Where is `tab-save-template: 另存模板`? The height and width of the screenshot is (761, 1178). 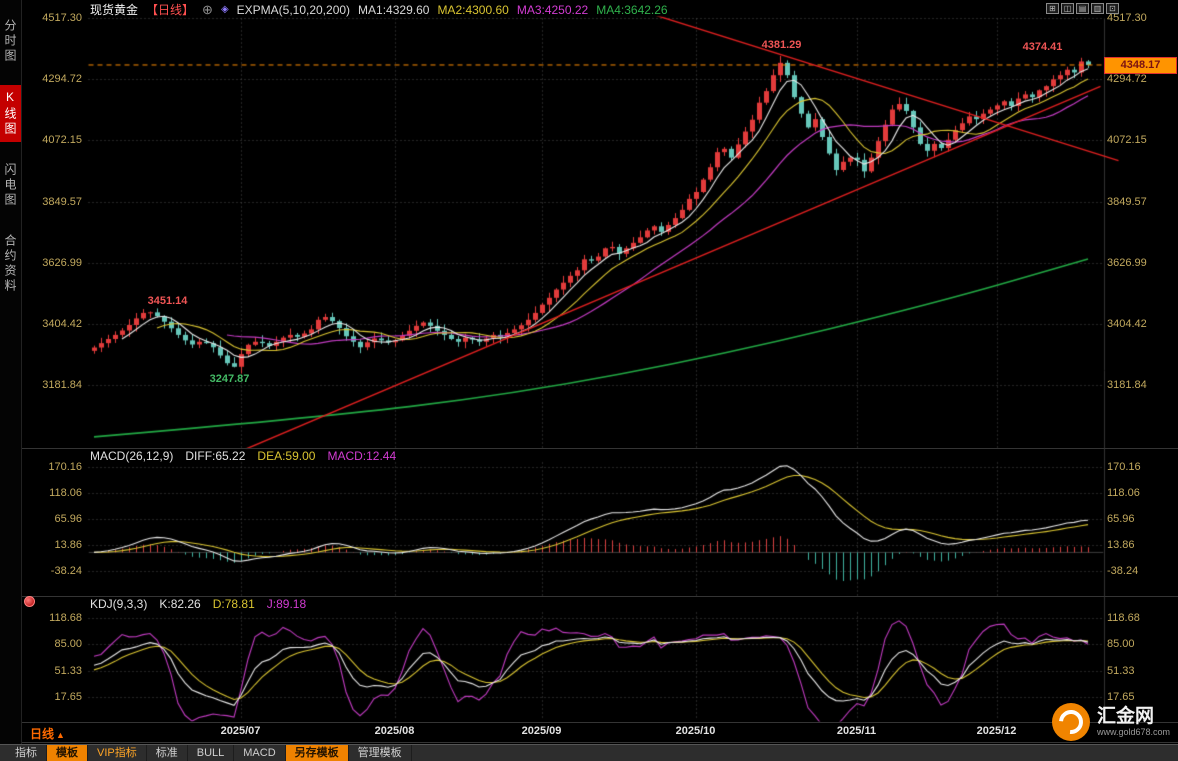
tab-save-template: 另存模板 is located at coordinates (317, 753).